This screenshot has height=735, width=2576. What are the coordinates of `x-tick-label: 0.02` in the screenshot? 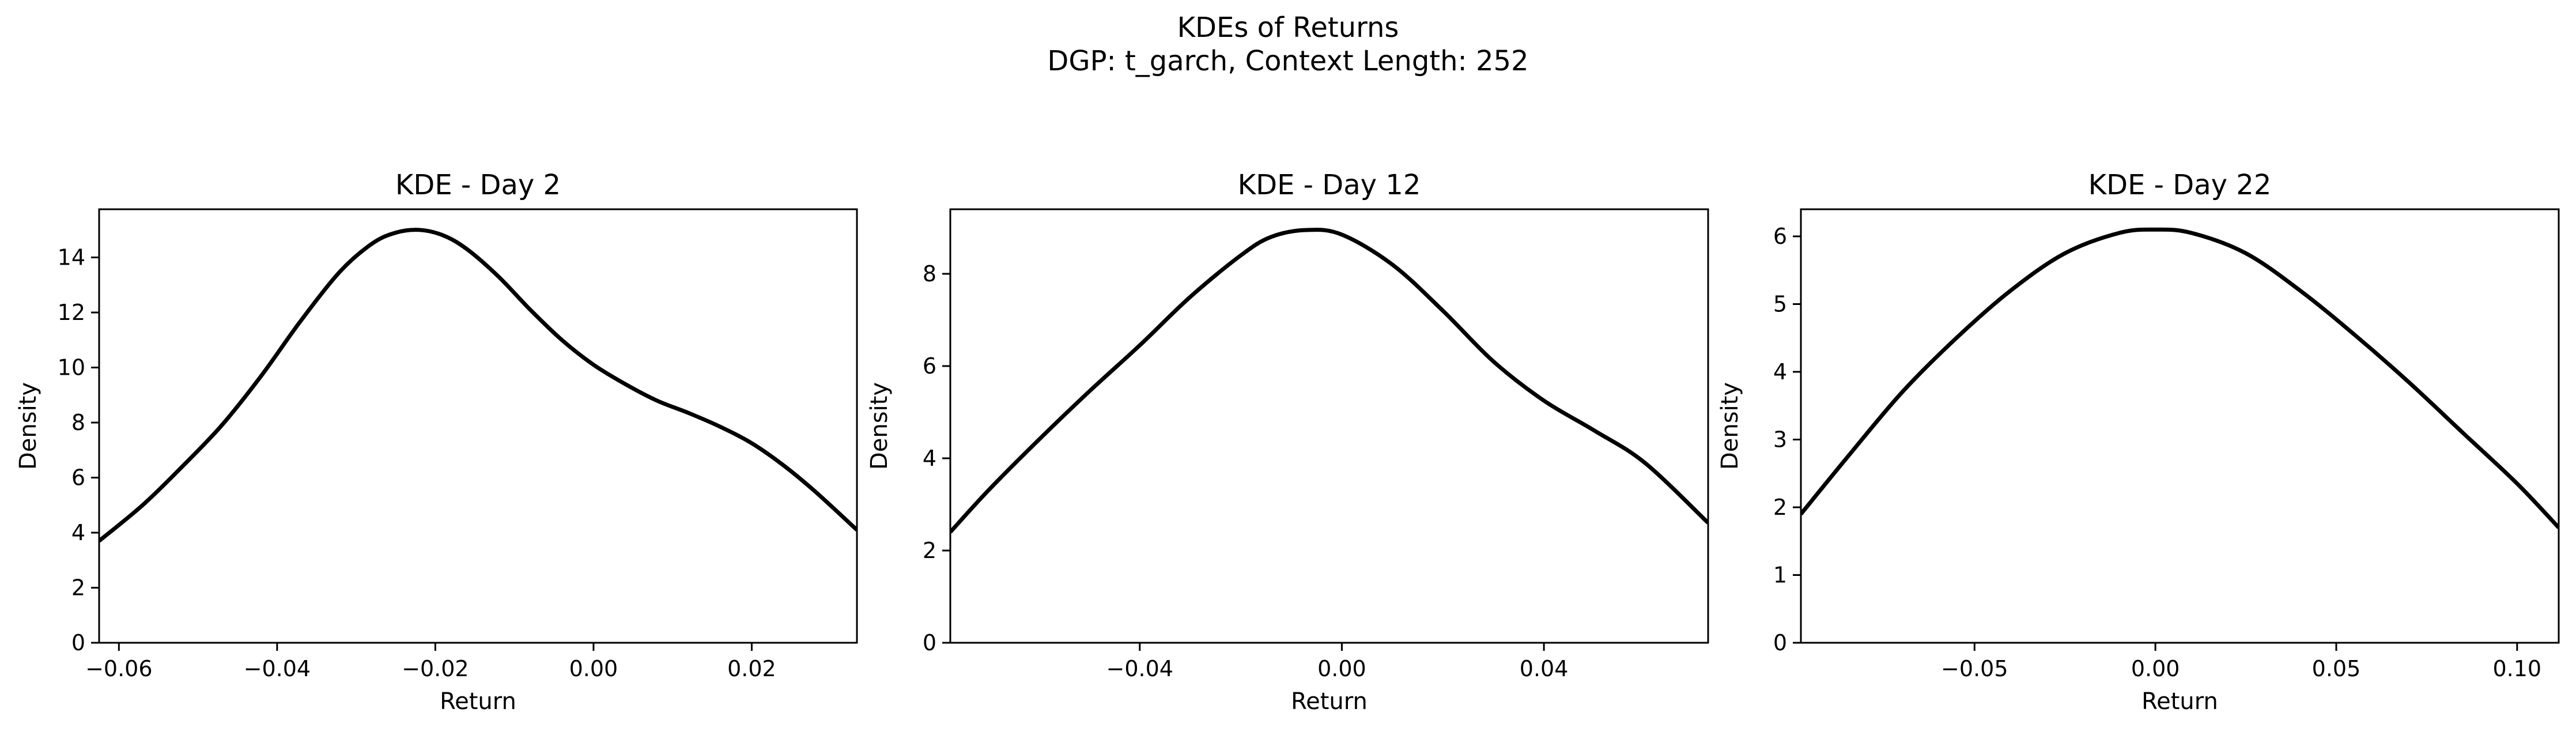 It's located at (751, 668).